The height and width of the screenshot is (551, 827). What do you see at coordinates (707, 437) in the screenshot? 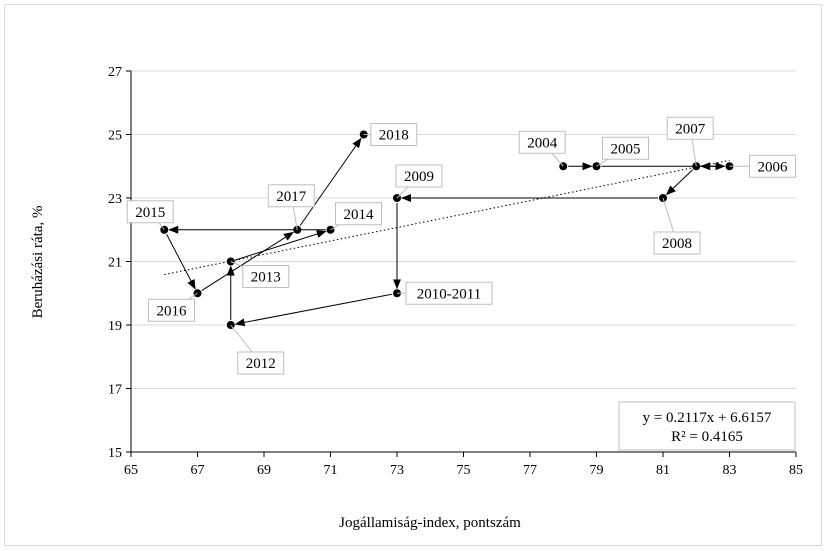
I see `equation-line2: R² = 0.4165` at bounding box center [707, 437].